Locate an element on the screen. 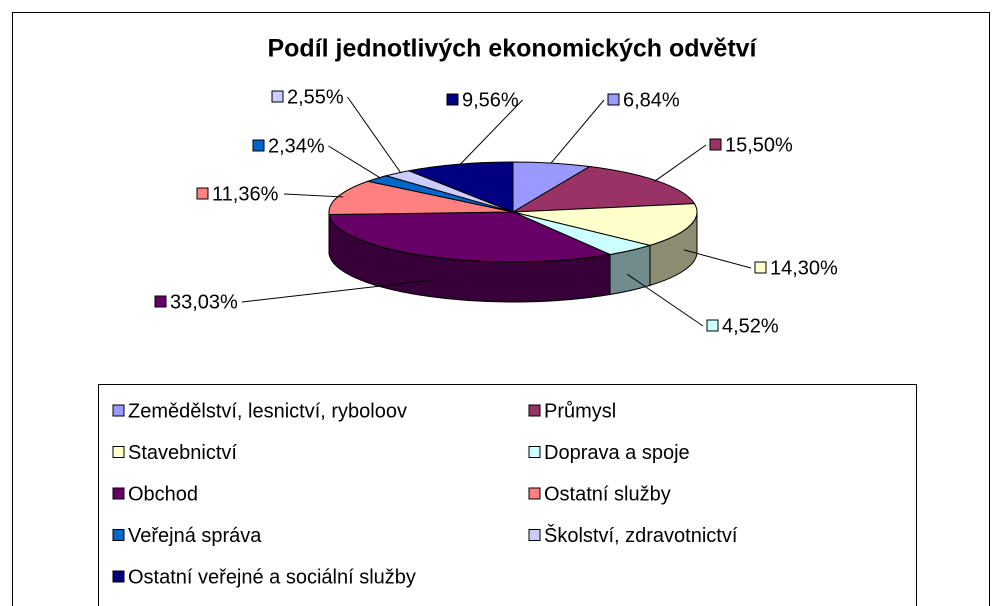  chart-title: Podíl jednotlivých ekonomických odvětví is located at coordinates (512, 49).